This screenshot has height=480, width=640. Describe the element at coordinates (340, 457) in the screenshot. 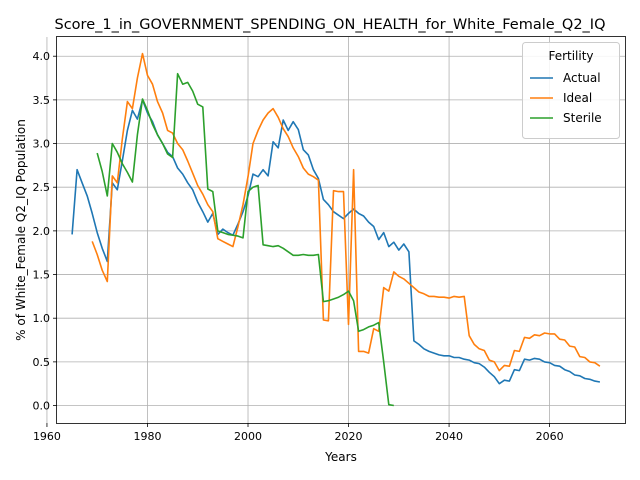

I see `x-axis-label: Years` at that location.